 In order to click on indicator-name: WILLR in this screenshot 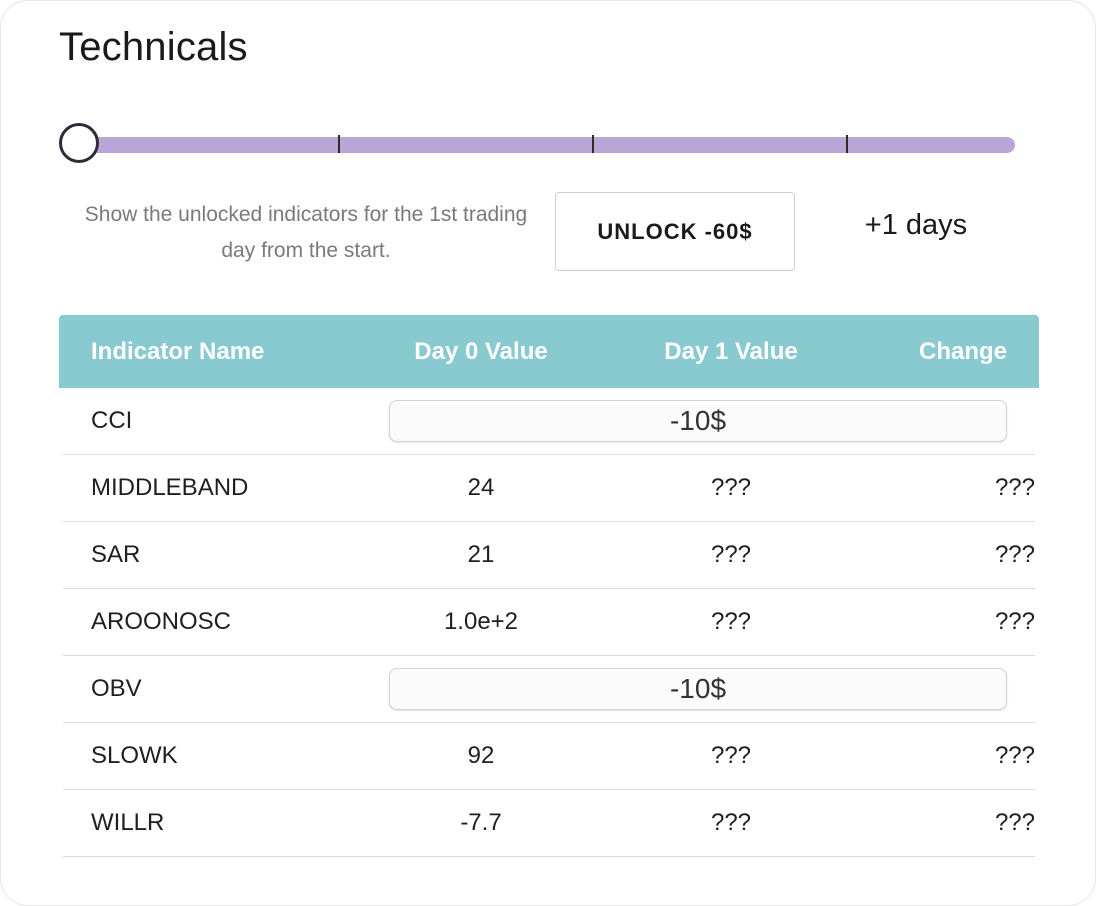, I will do `click(128, 822)`.